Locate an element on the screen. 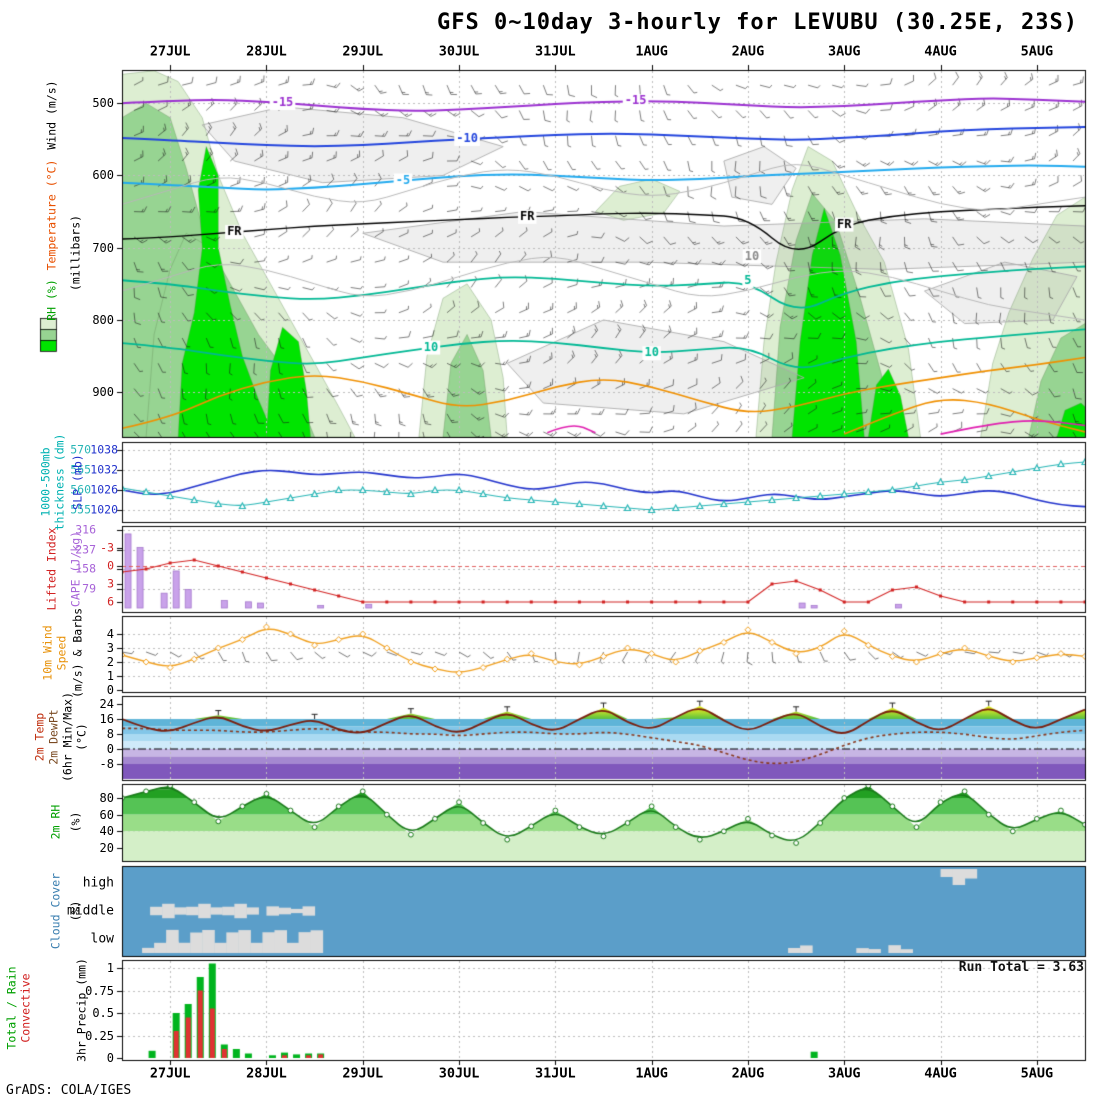  lifted-index-tick: -3 is located at coordinates (107, 547).